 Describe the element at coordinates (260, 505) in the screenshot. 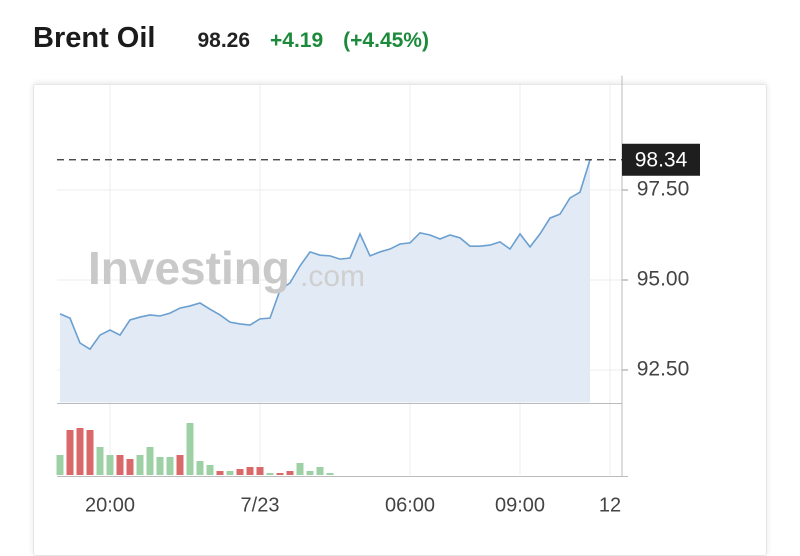

I see `x-tick-label: 7/23` at that location.